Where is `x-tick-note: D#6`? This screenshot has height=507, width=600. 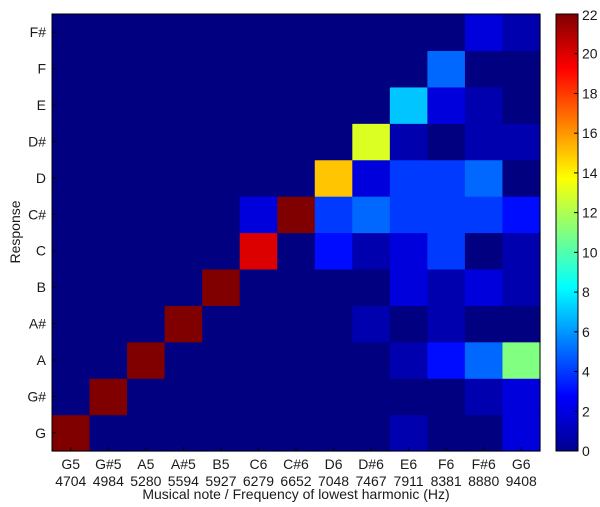 x-tick-note: D#6 is located at coordinates (371, 464).